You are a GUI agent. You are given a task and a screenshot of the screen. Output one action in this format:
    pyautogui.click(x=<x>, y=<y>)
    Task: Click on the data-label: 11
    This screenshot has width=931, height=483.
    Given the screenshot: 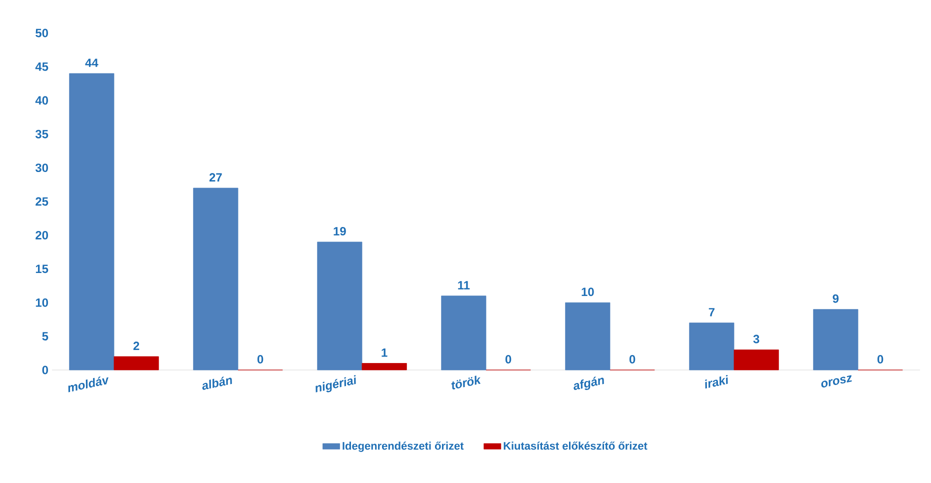 What is the action you would take?
    pyautogui.click(x=464, y=285)
    